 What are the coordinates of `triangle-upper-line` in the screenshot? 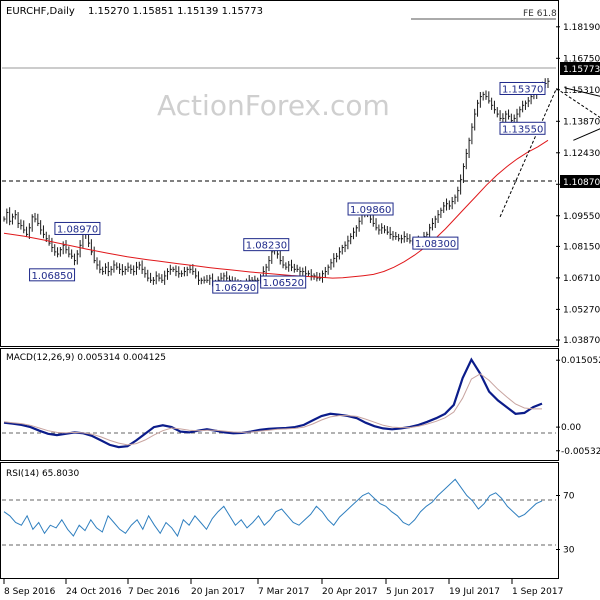 It's located at (582, 92).